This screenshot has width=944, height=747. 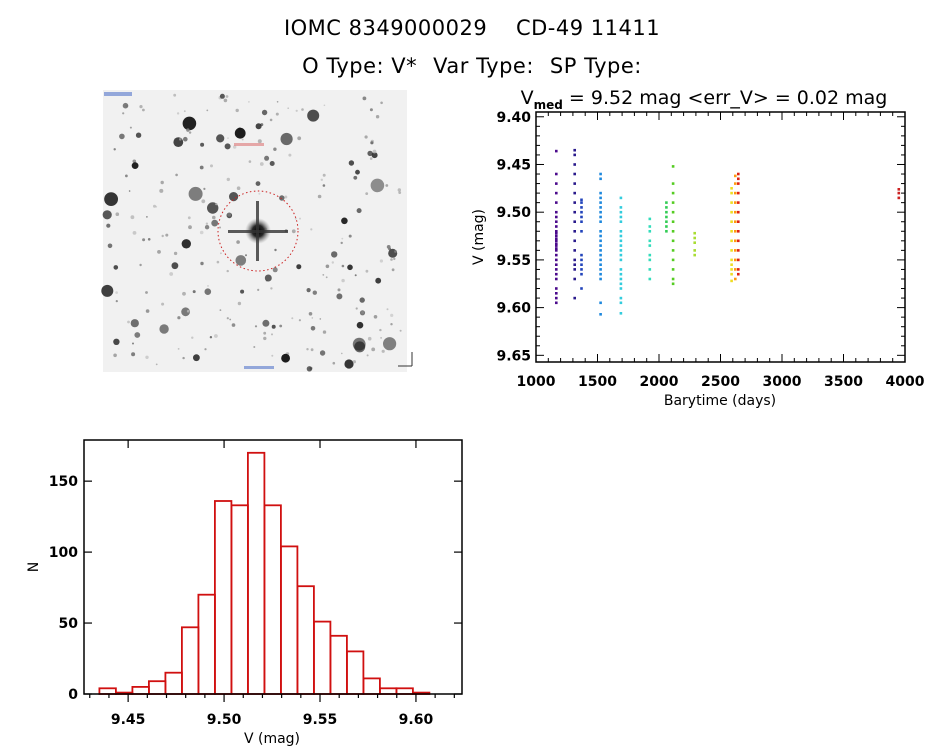 What do you see at coordinates (479, 237) in the screenshot?
I see `light-curve-ylabel: V (mag)` at bounding box center [479, 237].